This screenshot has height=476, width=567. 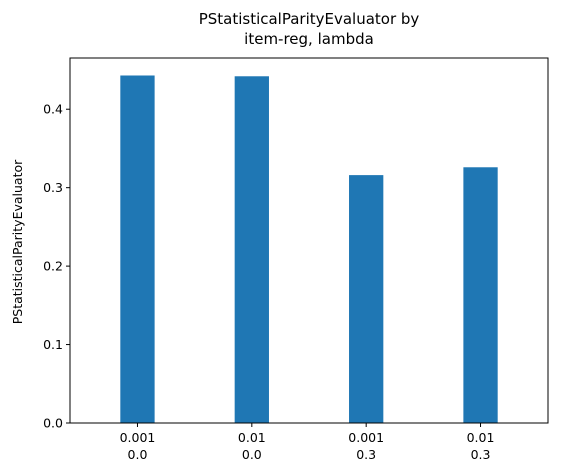 What do you see at coordinates (53, 109) in the screenshot?
I see `y-tick-label-4: 0.4` at bounding box center [53, 109].